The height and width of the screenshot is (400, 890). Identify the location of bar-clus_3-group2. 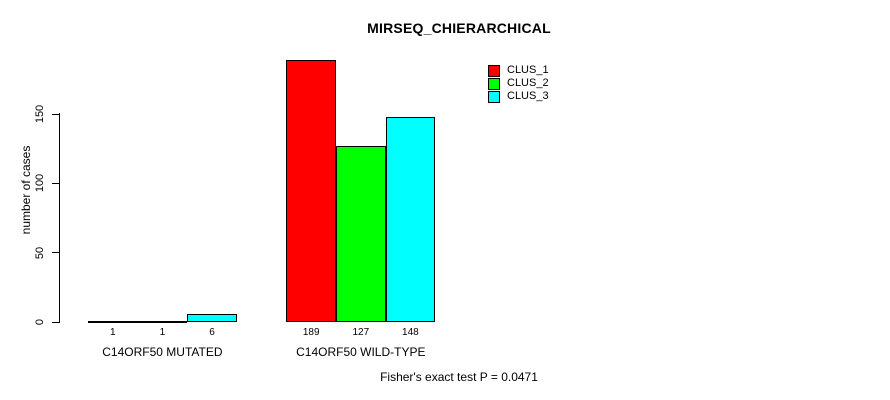
(410, 219).